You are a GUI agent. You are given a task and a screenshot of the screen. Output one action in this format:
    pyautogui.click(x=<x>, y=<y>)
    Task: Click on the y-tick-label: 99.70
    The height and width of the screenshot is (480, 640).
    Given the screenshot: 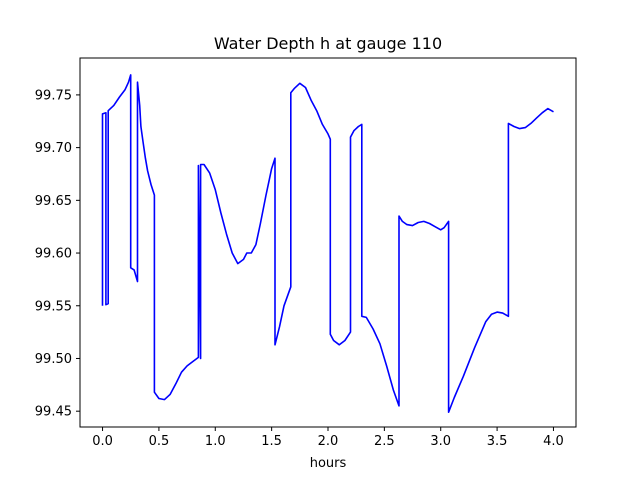 What is the action you would take?
    pyautogui.click(x=53, y=148)
    